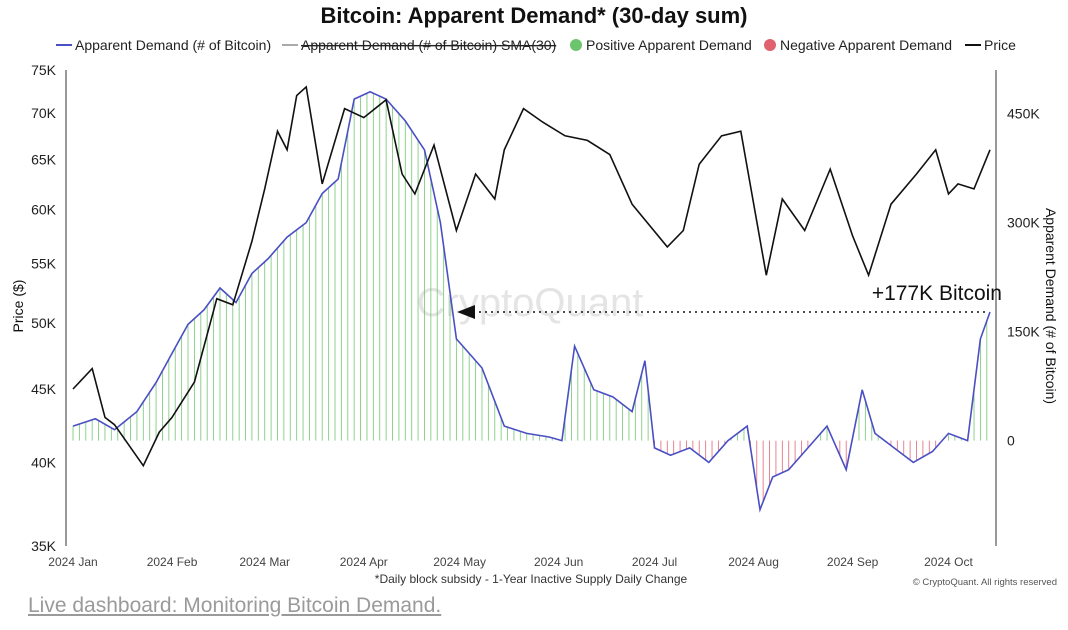 The image size is (1068, 630). What do you see at coordinates (459, 562) in the screenshot?
I see `x-tick-label: 2024 May` at bounding box center [459, 562].